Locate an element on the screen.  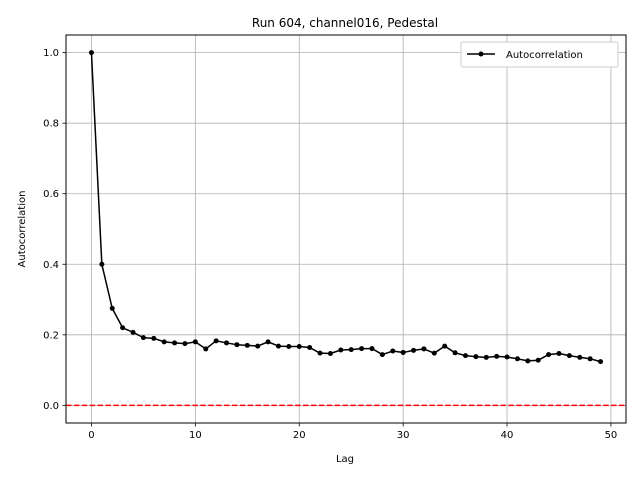
chart-title: Run 604, channel016, Pedestal is located at coordinates (345, 23).